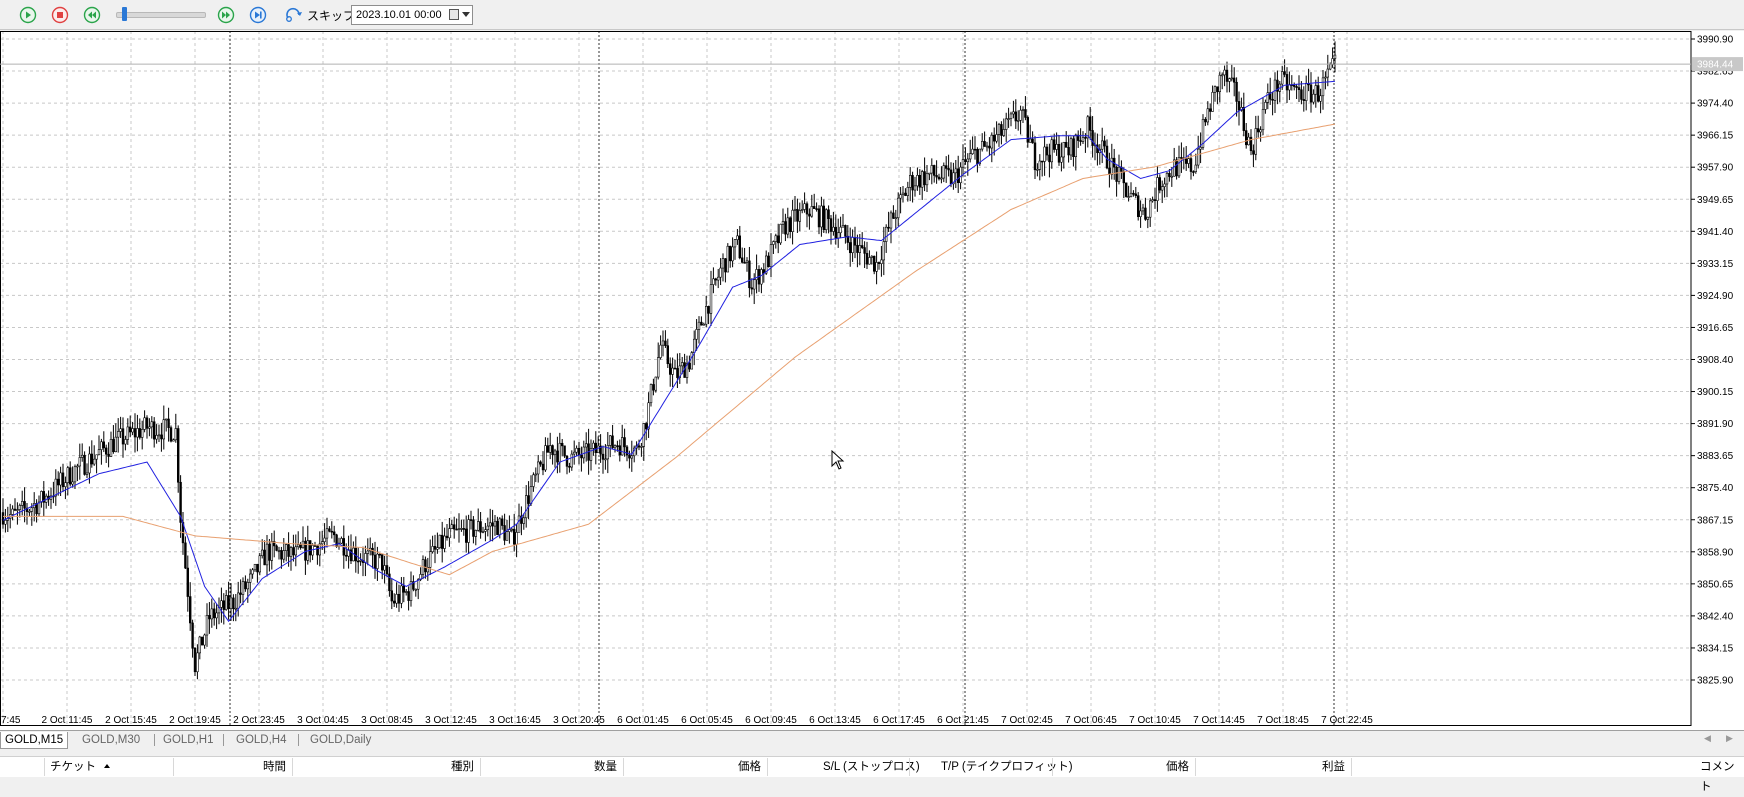  I want to click on column-header-ticket: チケット, so click(73, 767).